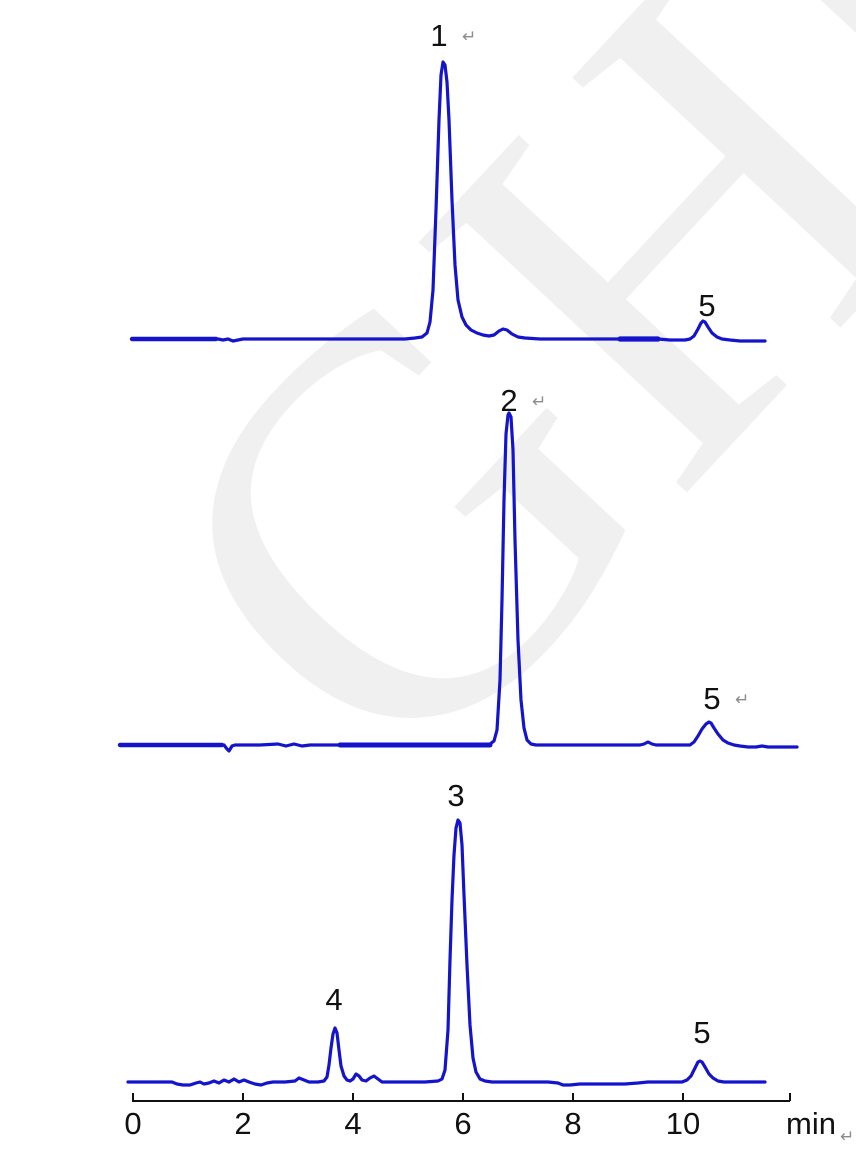 The image size is (856, 1158). Describe the element at coordinates (811, 1123) in the screenshot. I see `x-axis-unit-label: min` at that location.